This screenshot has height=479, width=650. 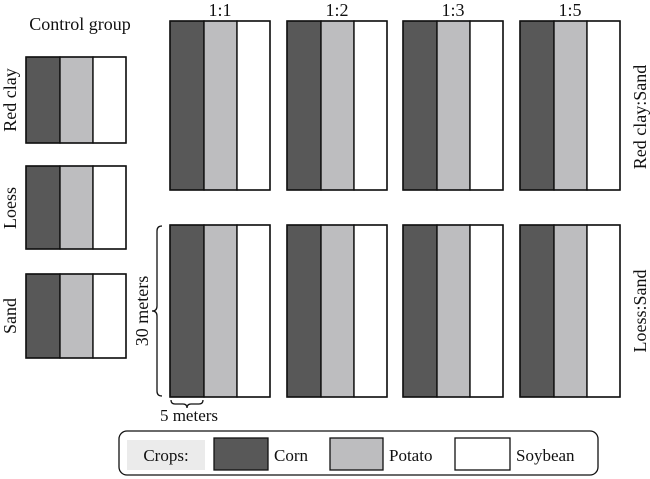 I want to click on control-plot-sand, so click(x=76, y=316).